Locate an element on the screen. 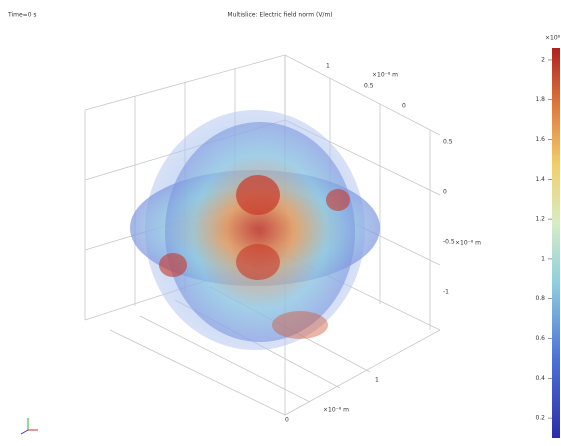 This screenshot has height=446, width=561. colorbar-tick-label: 1.8 is located at coordinates (540, 99).